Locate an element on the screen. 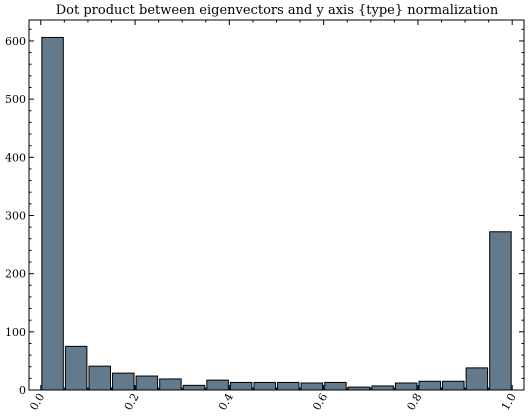 The width and height of the screenshot is (529, 418). x-tick-label: 0.0 is located at coordinates (37, 402).